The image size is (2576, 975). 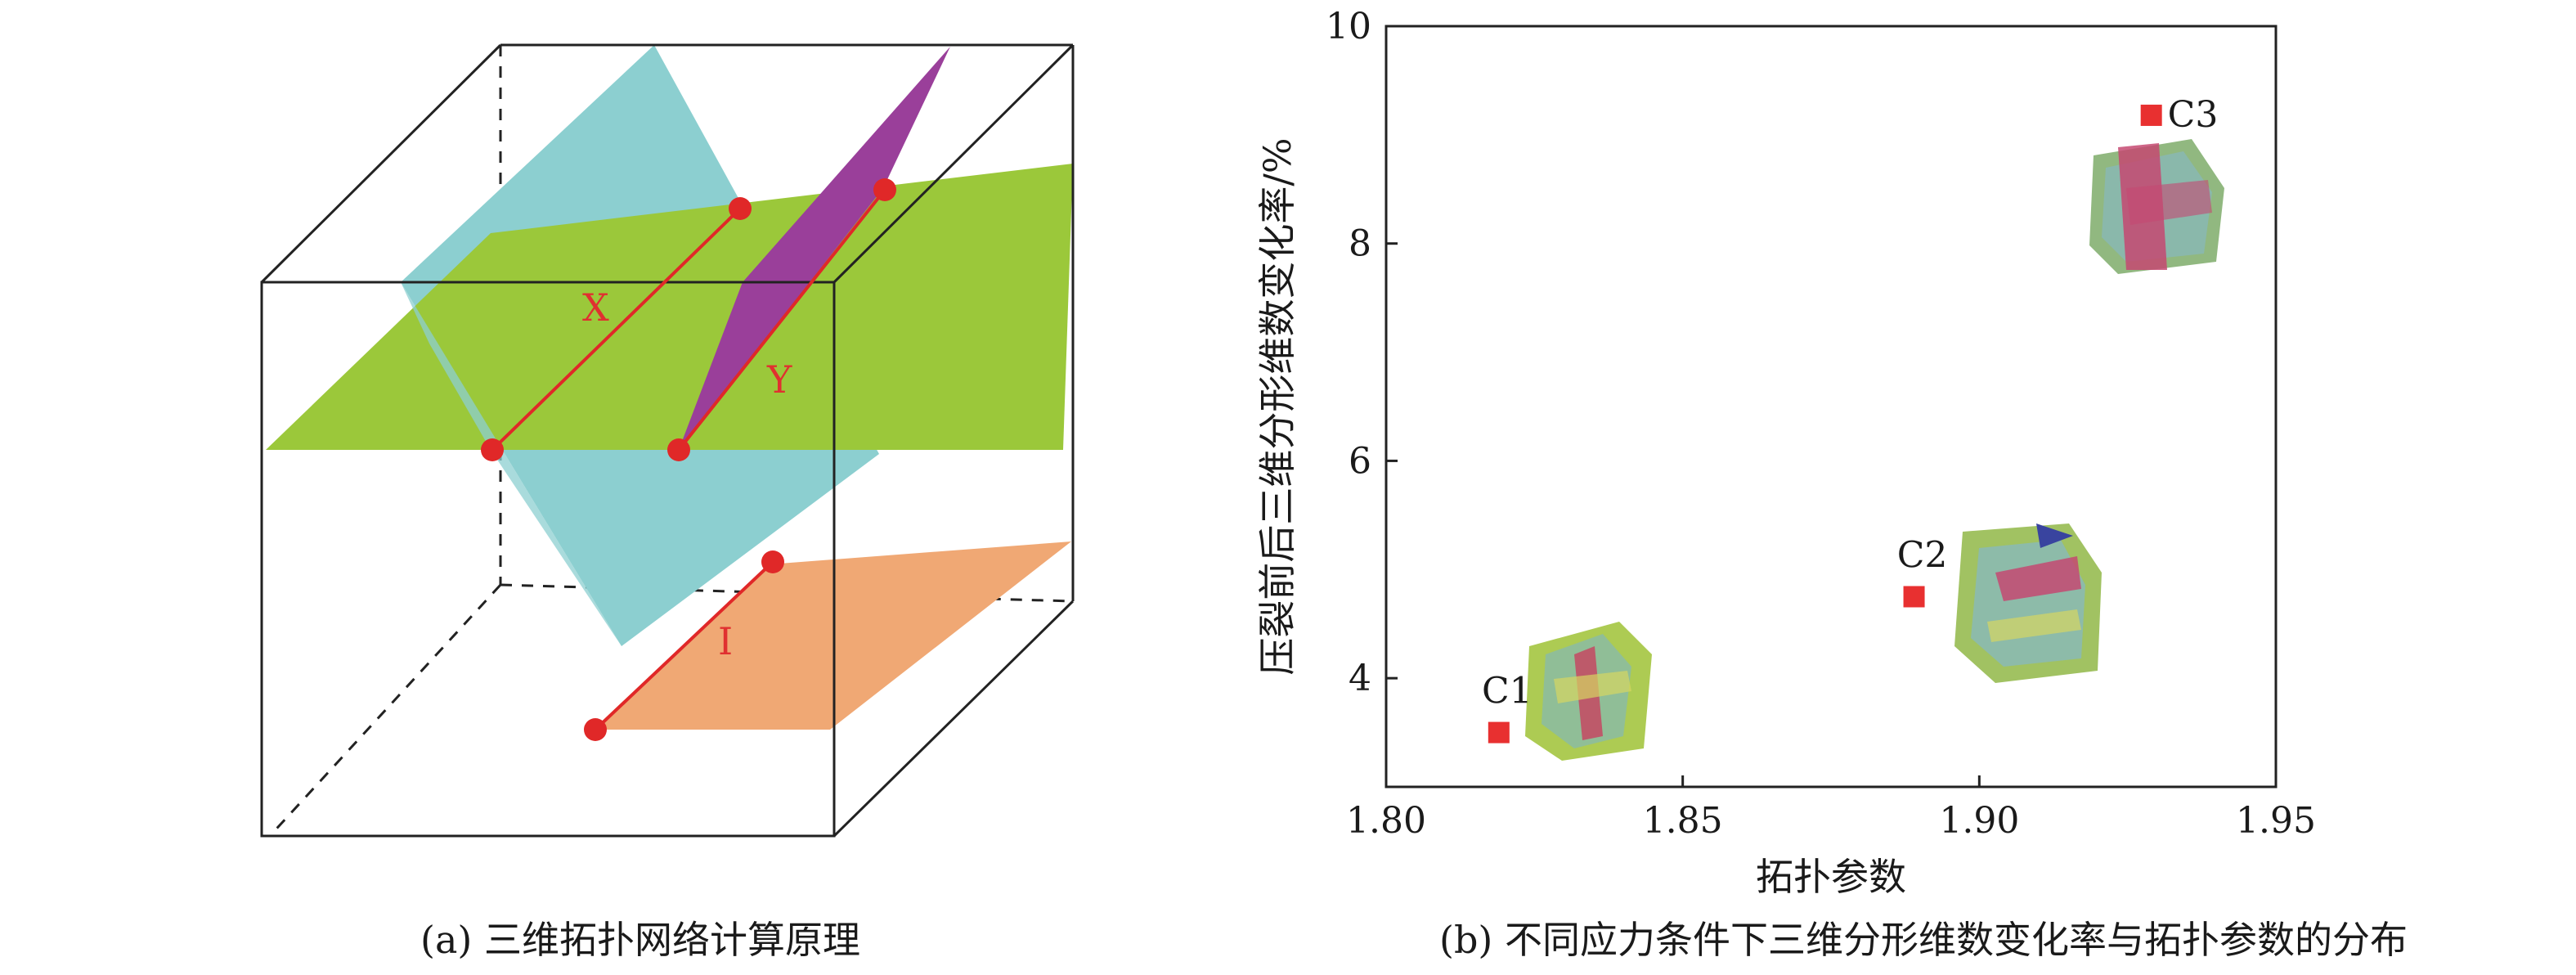 I want to click on point-label-c1: C1, so click(x=1507, y=691).